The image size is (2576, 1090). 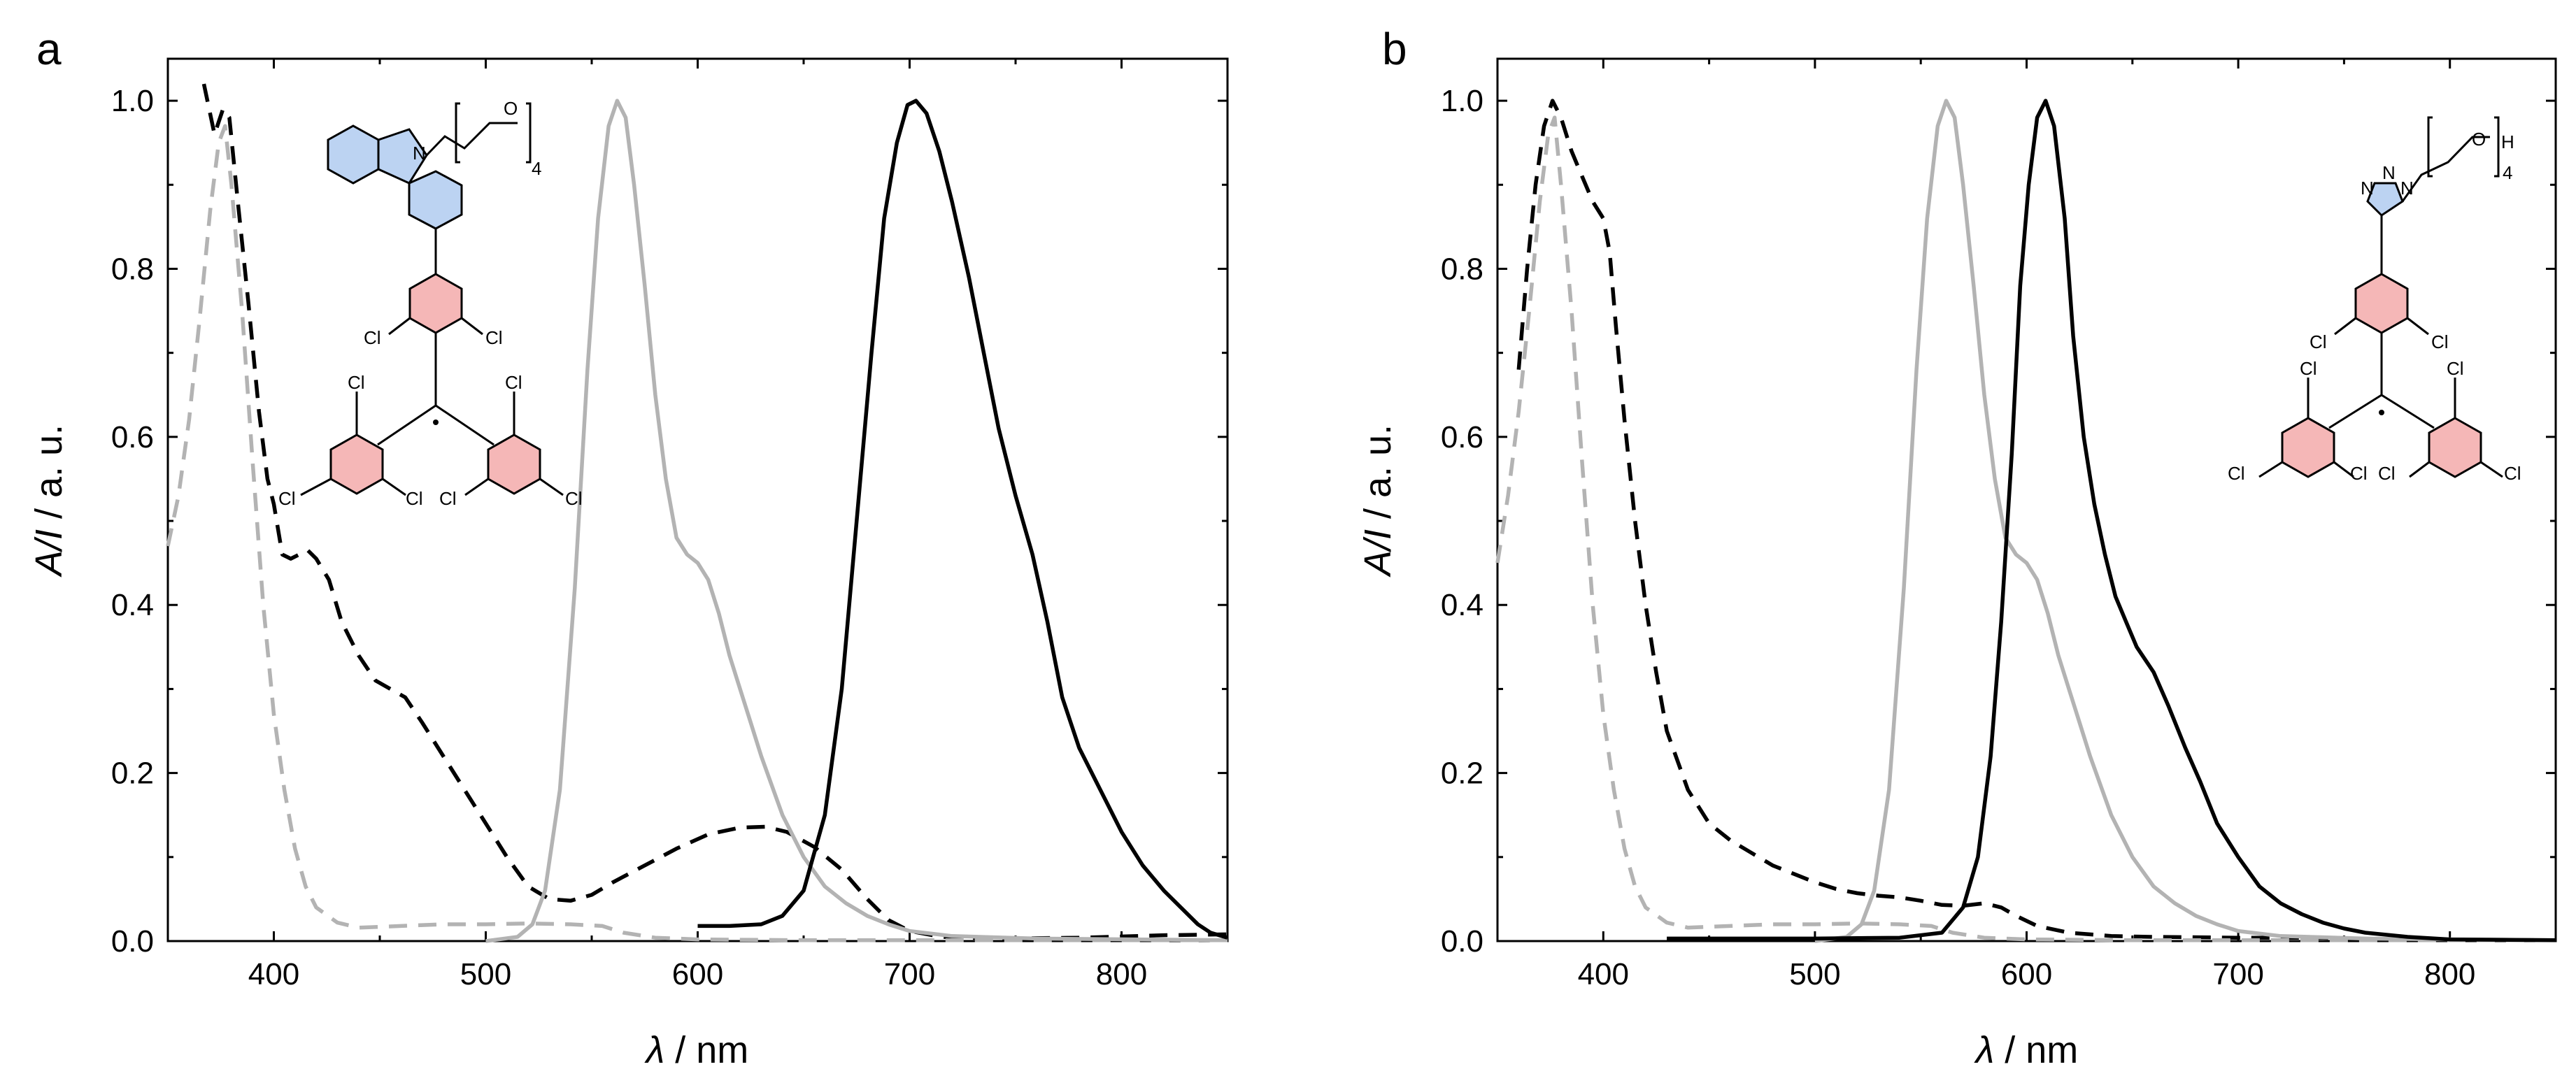 What do you see at coordinates (2308, 448) in the screenshot?
I see `b-left-aryl-ring` at bounding box center [2308, 448].